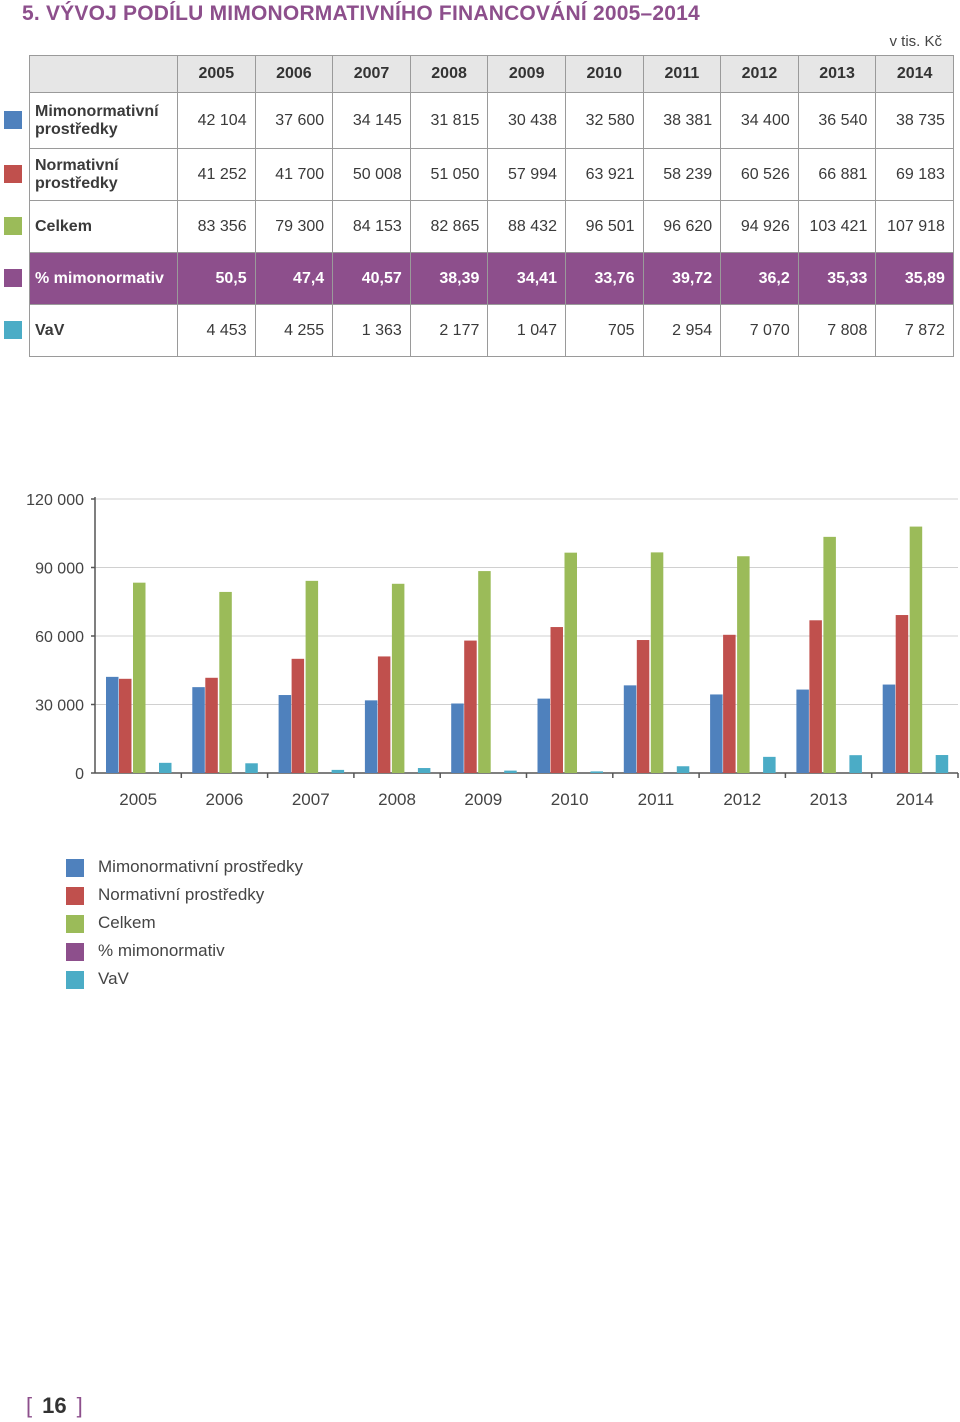  Describe the element at coordinates (201, 866) in the screenshot. I see `legend-label: Mimonormativní prostředky` at that location.